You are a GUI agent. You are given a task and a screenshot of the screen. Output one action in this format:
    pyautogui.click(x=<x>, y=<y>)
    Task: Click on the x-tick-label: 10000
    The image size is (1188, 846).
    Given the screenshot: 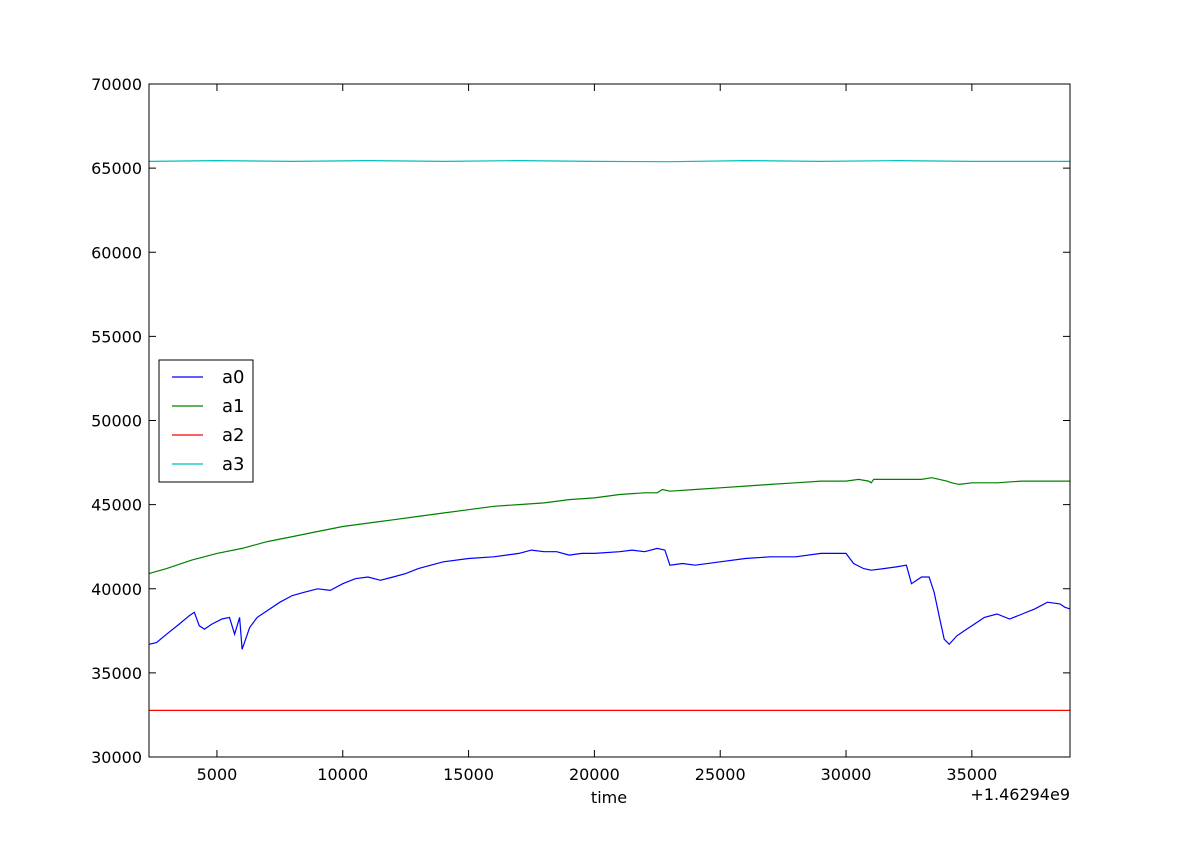 What is the action you would take?
    pyautogui.click(x=342, y=774)
    